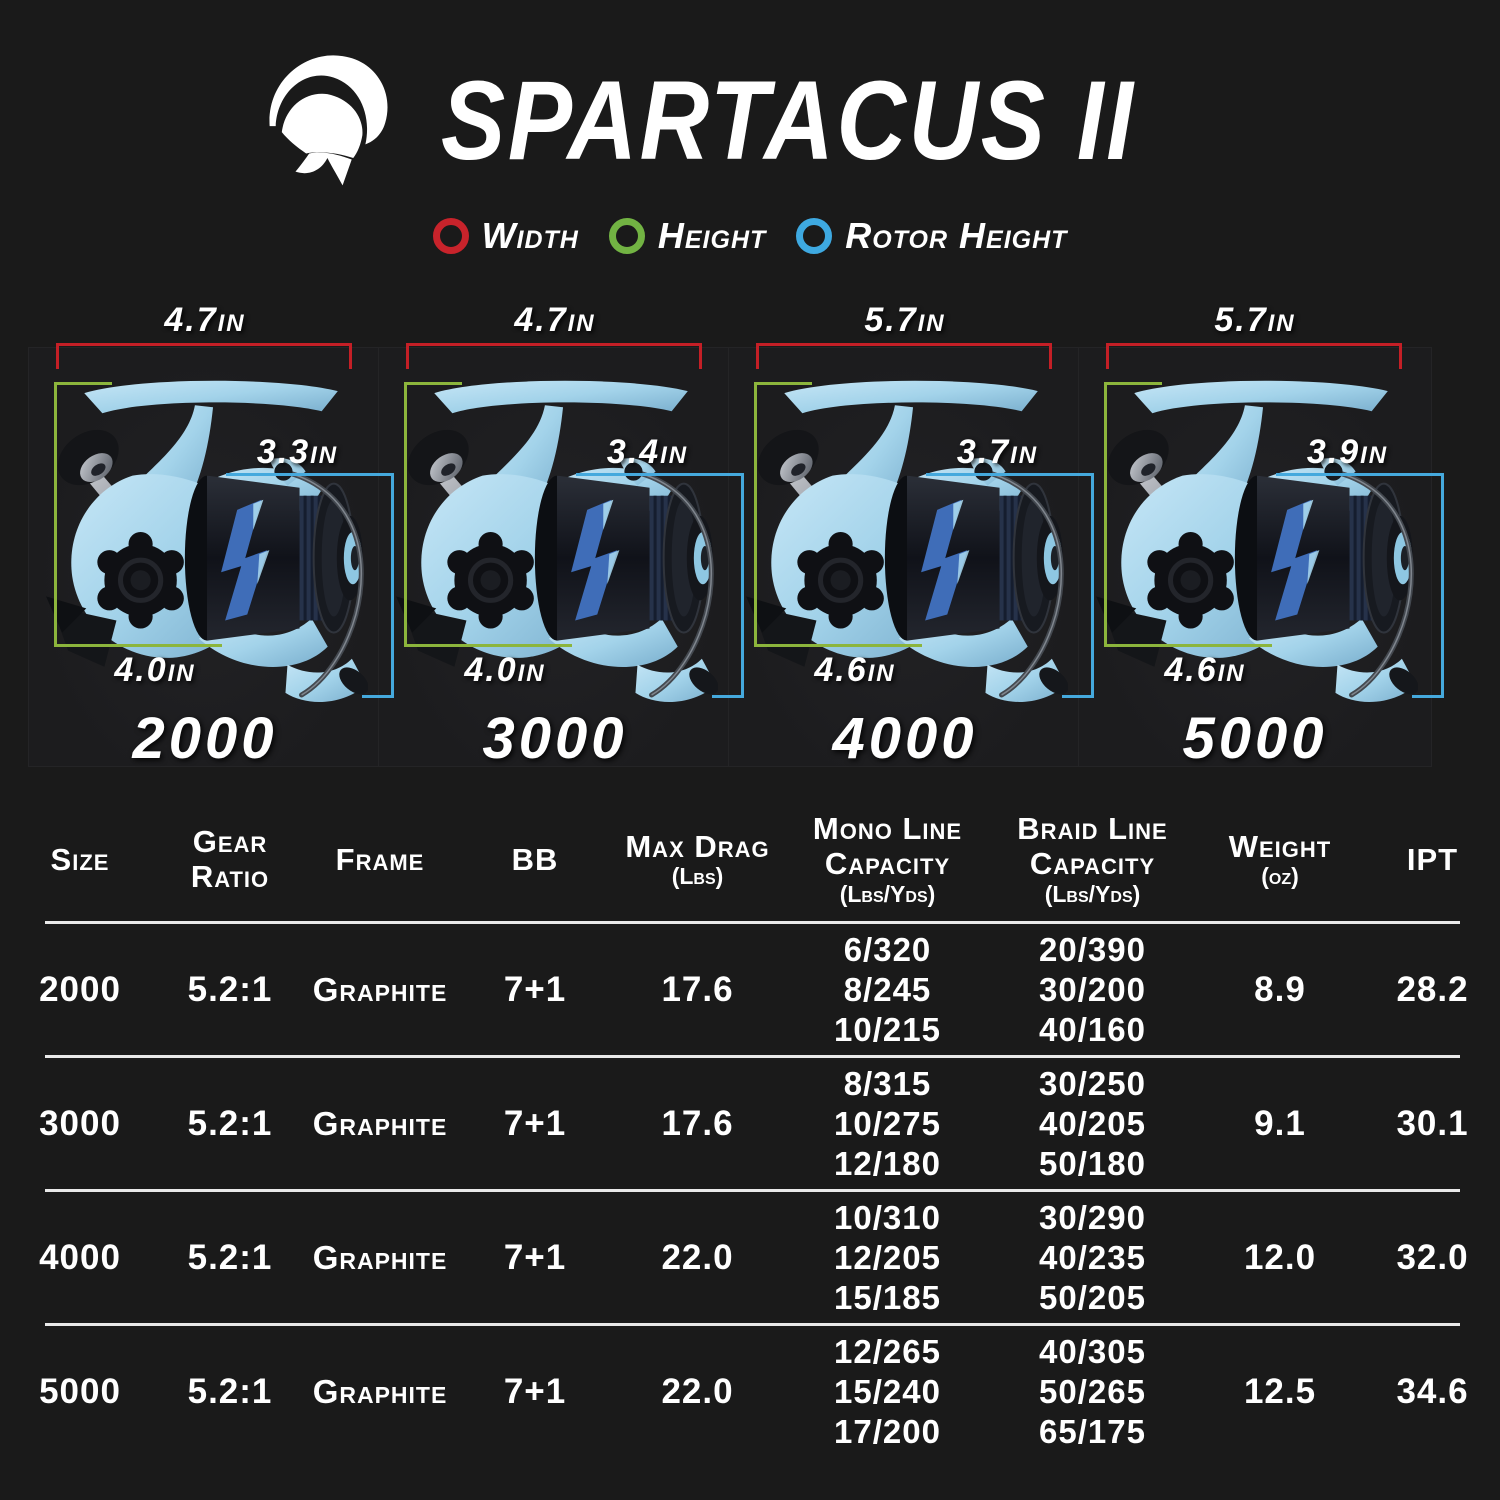  What do you see at coordinates (905, 738) in the screenshot?
I see `reel-model-label: 4000` at bounding box center [905, 738].